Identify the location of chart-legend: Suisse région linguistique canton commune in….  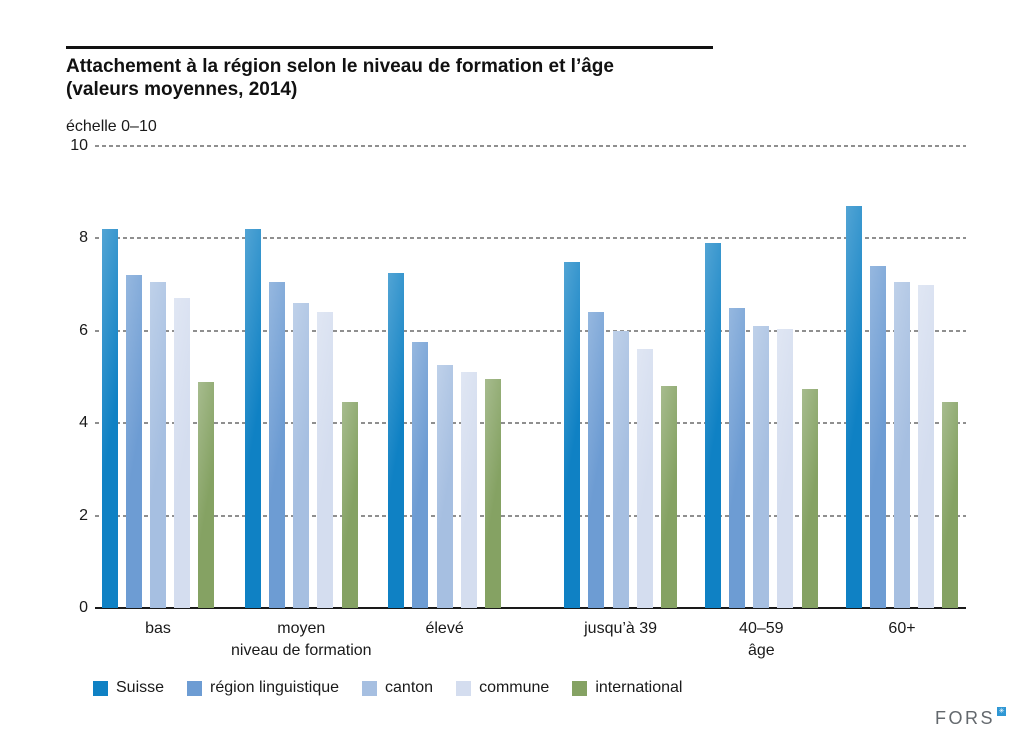
(387, 688).